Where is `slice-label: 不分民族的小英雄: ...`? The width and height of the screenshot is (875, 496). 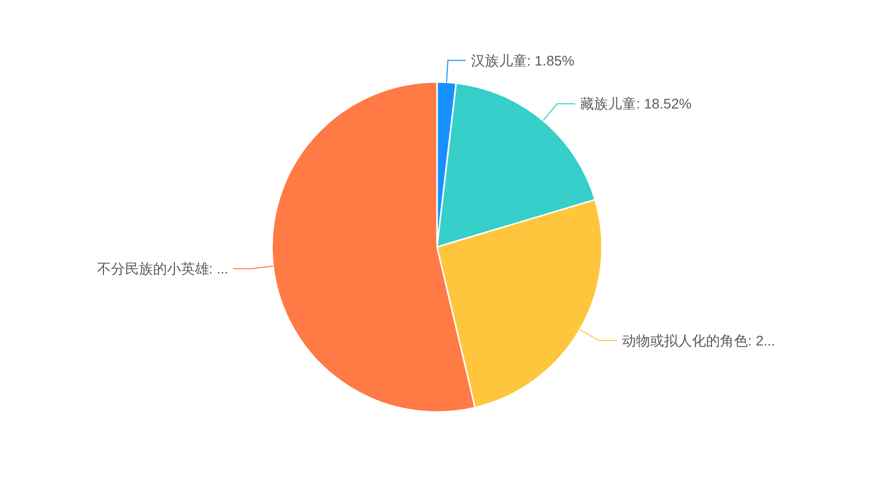 slice-label: 不分民族的小英雄: ... is located at coordinates (162, 268).